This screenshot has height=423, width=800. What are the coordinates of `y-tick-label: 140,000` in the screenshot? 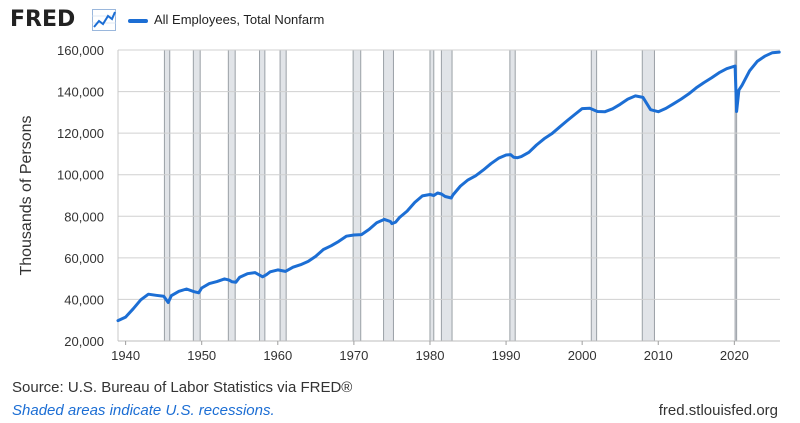 It's located at (80, 92).